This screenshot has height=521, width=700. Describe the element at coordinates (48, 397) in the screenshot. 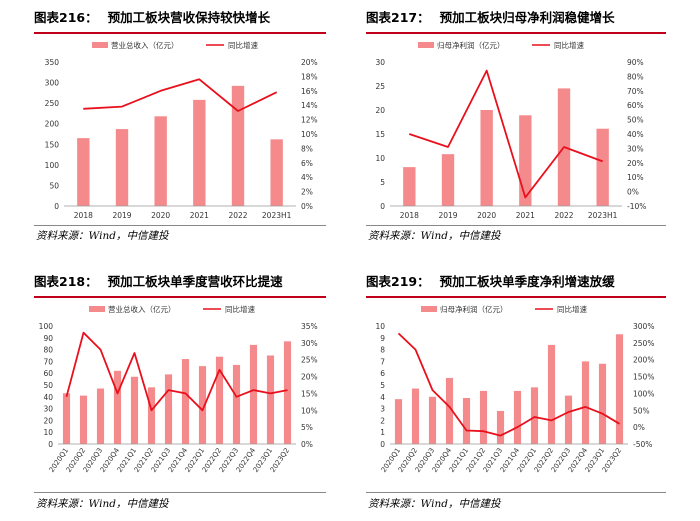

I see `left-axis-tick-label: 40` at that location.